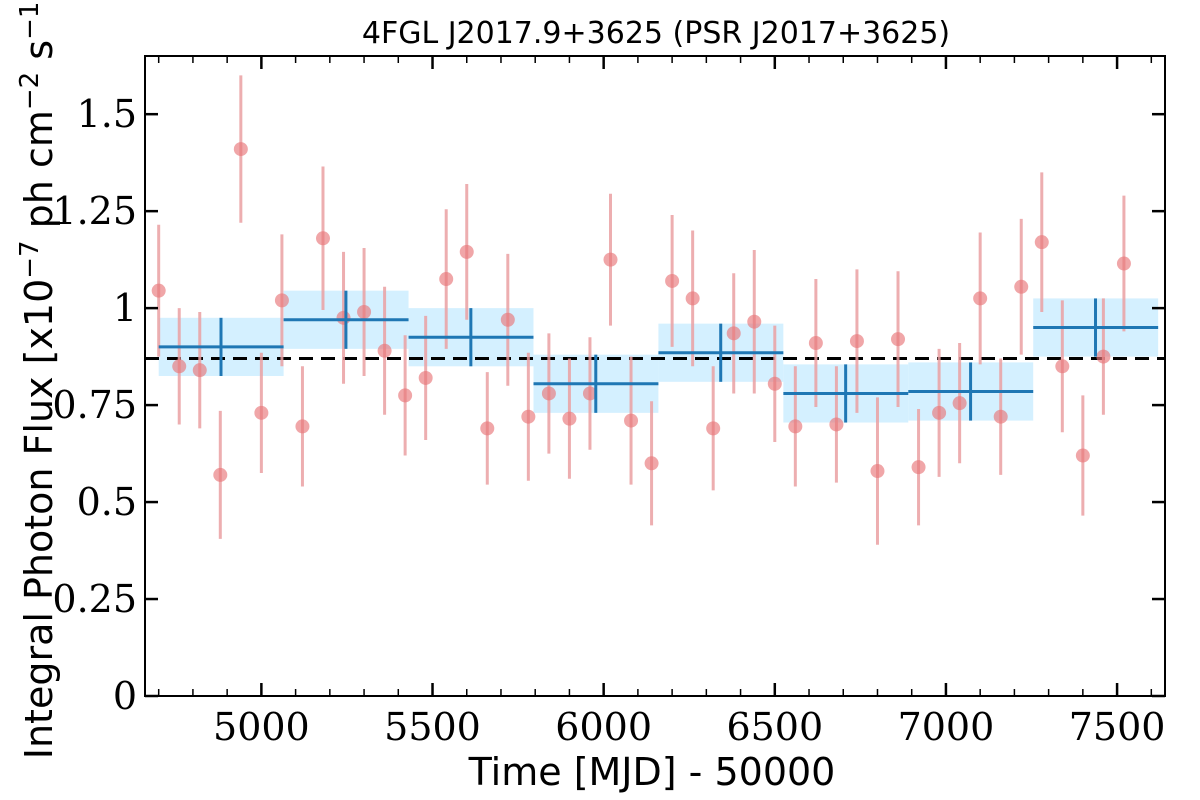 This screenshot has width=1200, height=800. What do you see at coordinates (107, 114) in the screenshot?
I see `y-tick-label: 1.5` at bounding box center [107, 114].